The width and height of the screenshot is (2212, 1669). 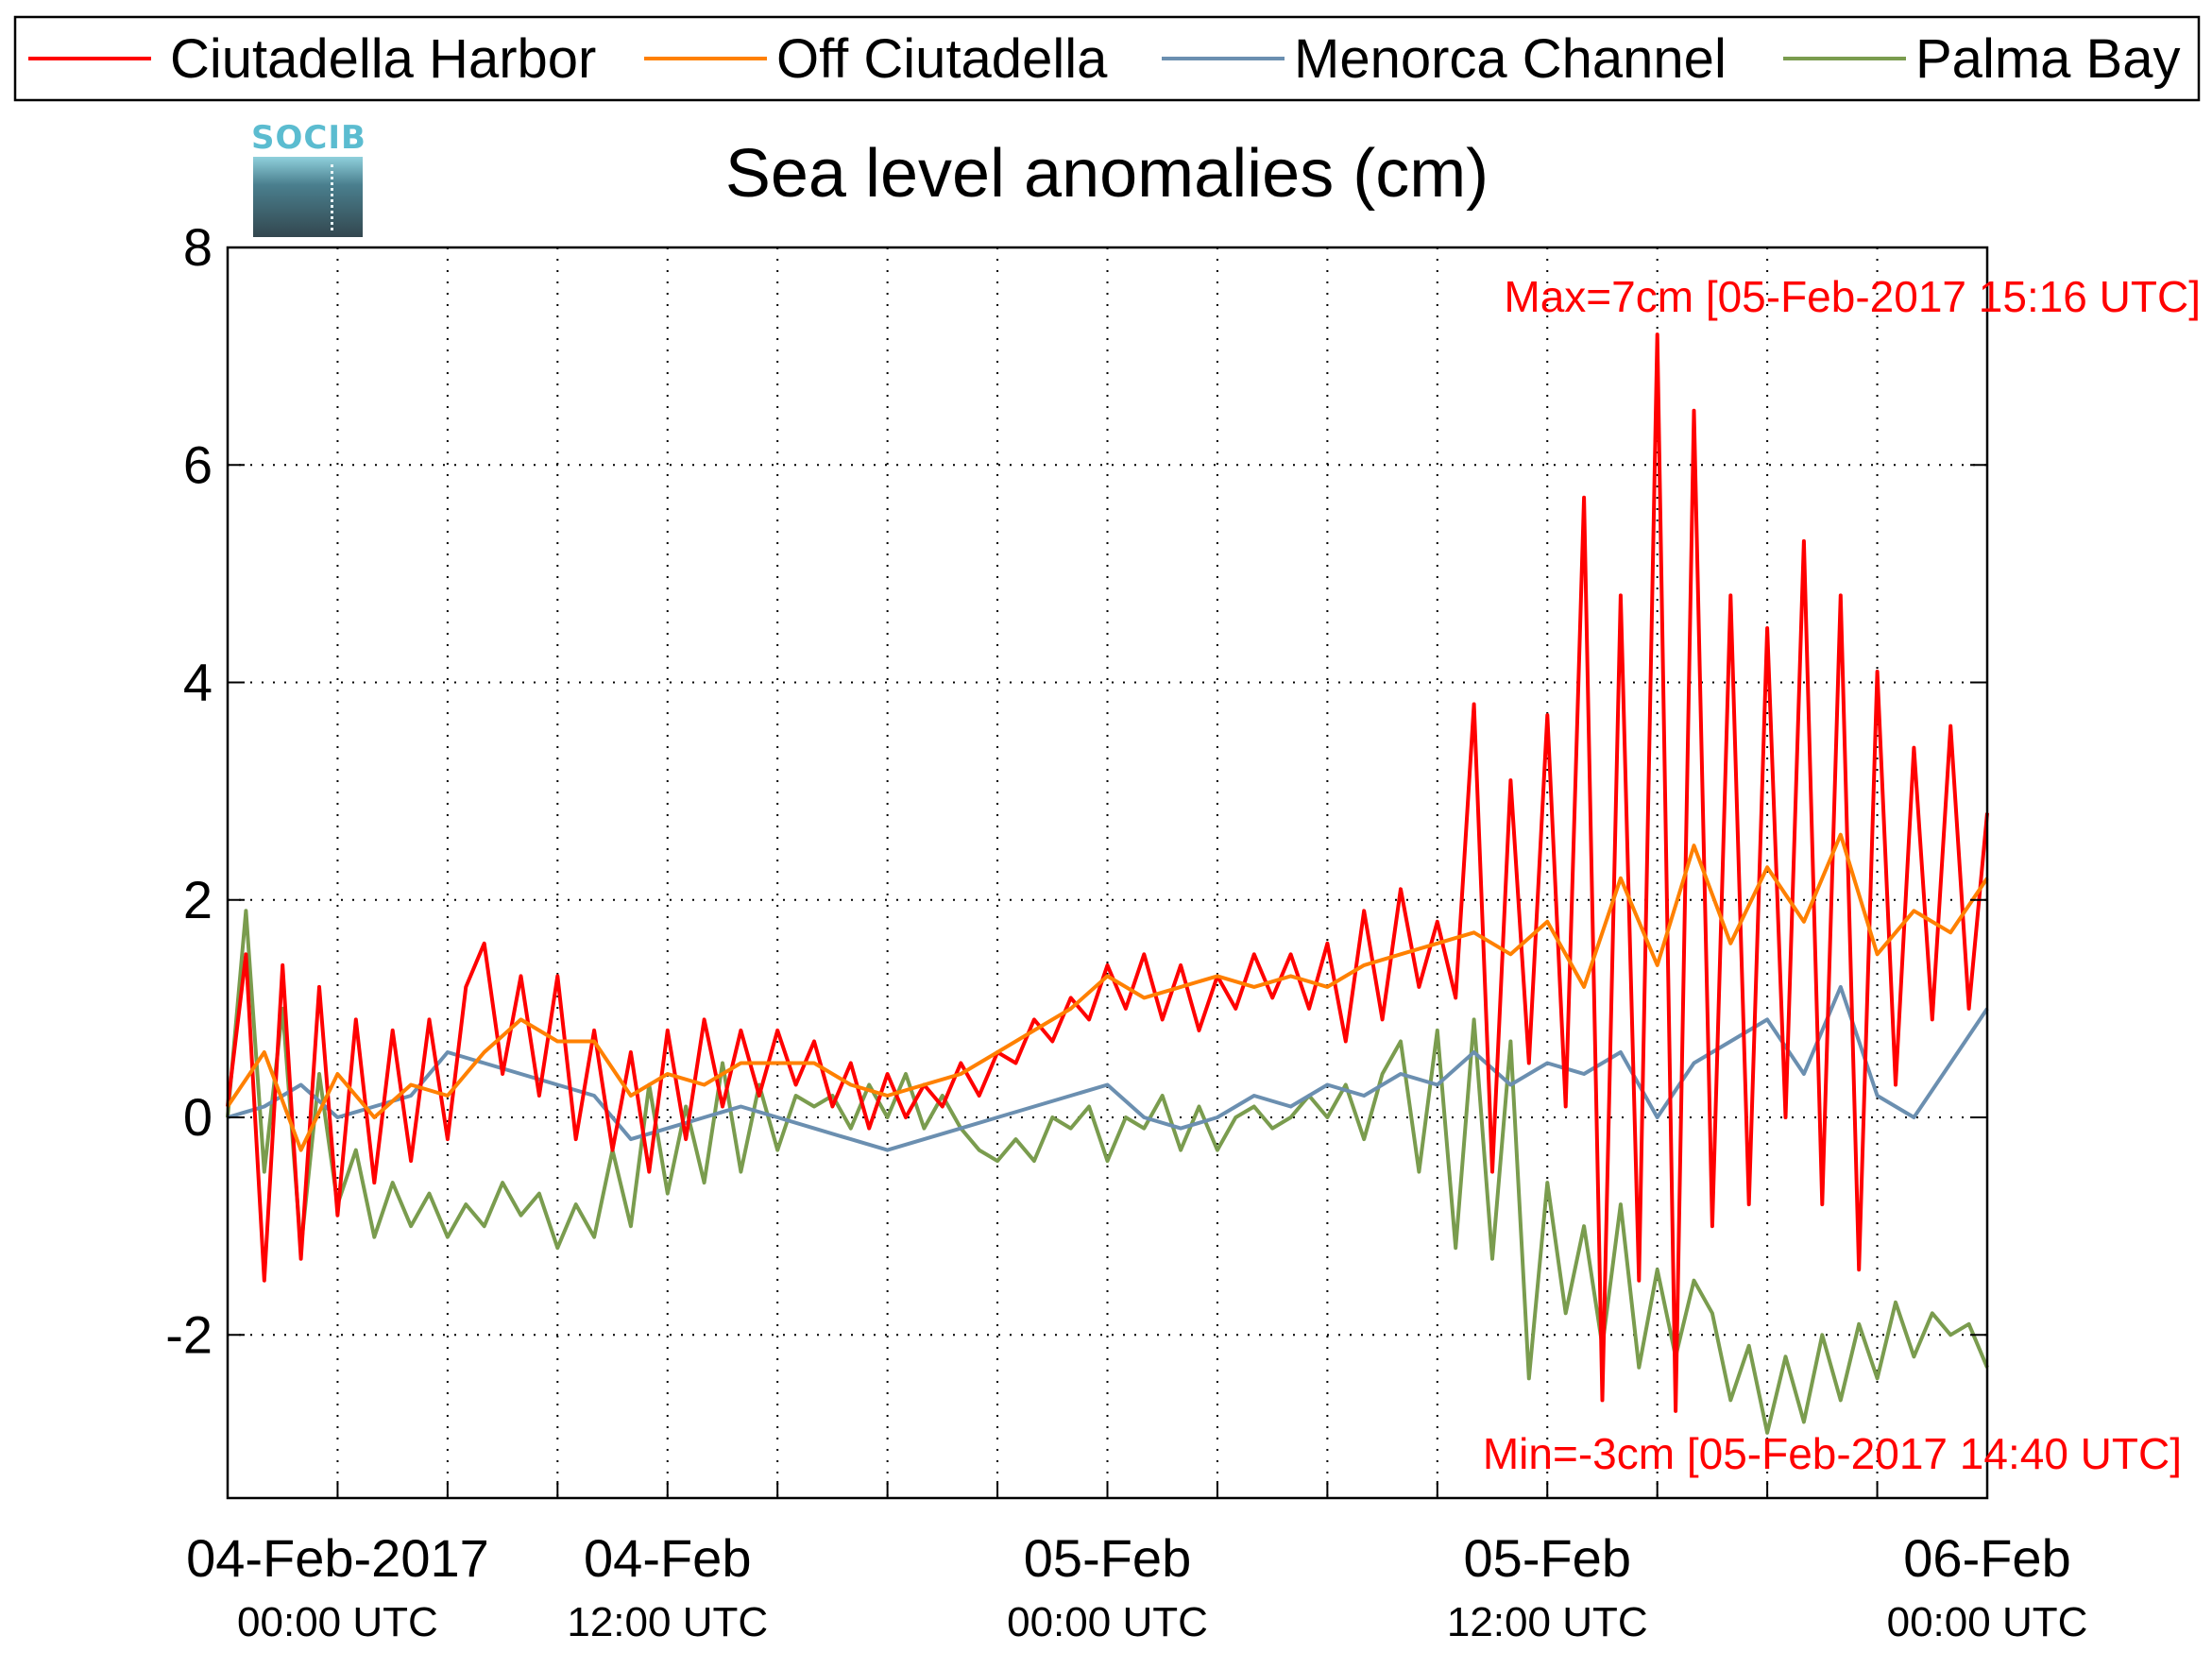 What do you see at coordinates (337, 1558) in the screenshot?
I see `x-tick-label: 04-Feb-2017` at bounding box center [337, 1558].